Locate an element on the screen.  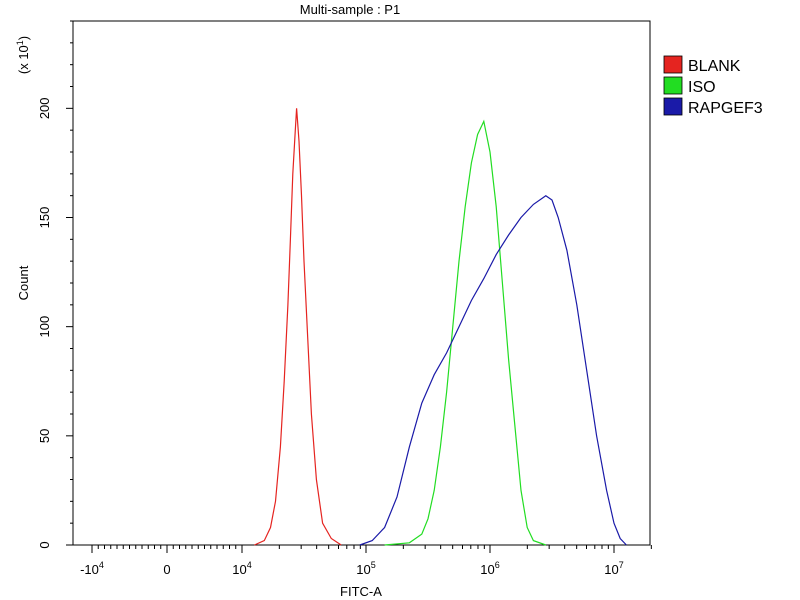
x-tick-label: 10⁶ is located at coordinates (489, 568).